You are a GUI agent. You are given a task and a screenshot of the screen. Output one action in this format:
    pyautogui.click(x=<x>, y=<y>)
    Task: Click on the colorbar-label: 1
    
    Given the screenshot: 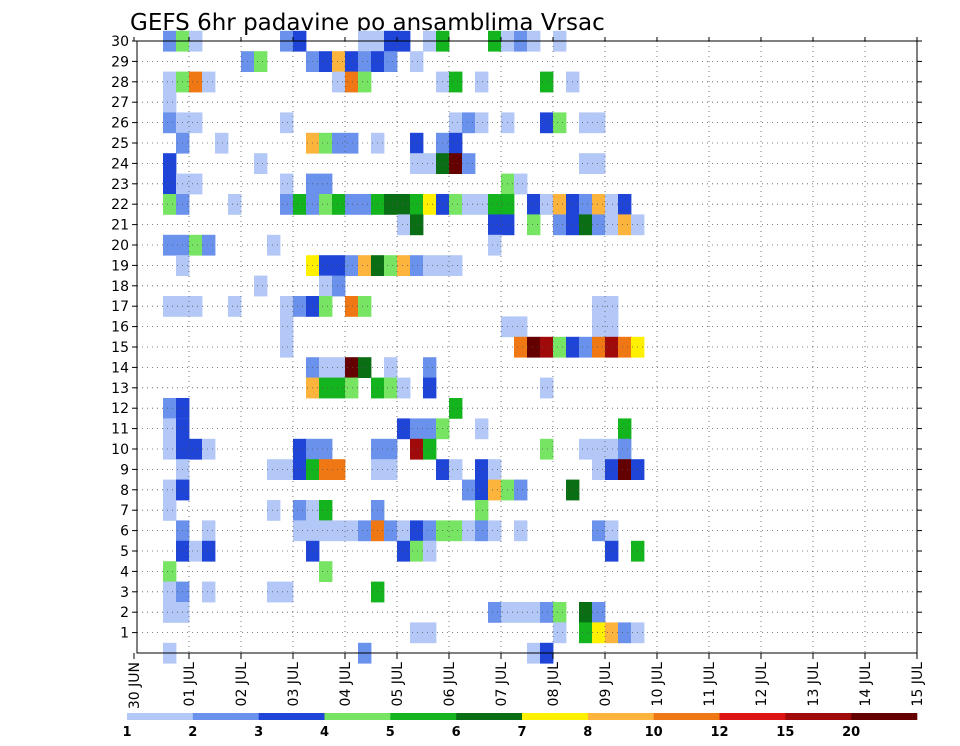 What is the action you would take?
    pyautogui.click(x=126, y=732)
    